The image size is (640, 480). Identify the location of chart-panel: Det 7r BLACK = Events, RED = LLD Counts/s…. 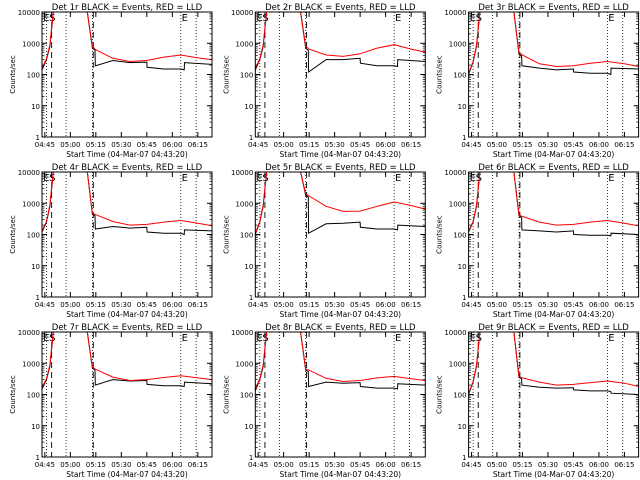
(111, 401).